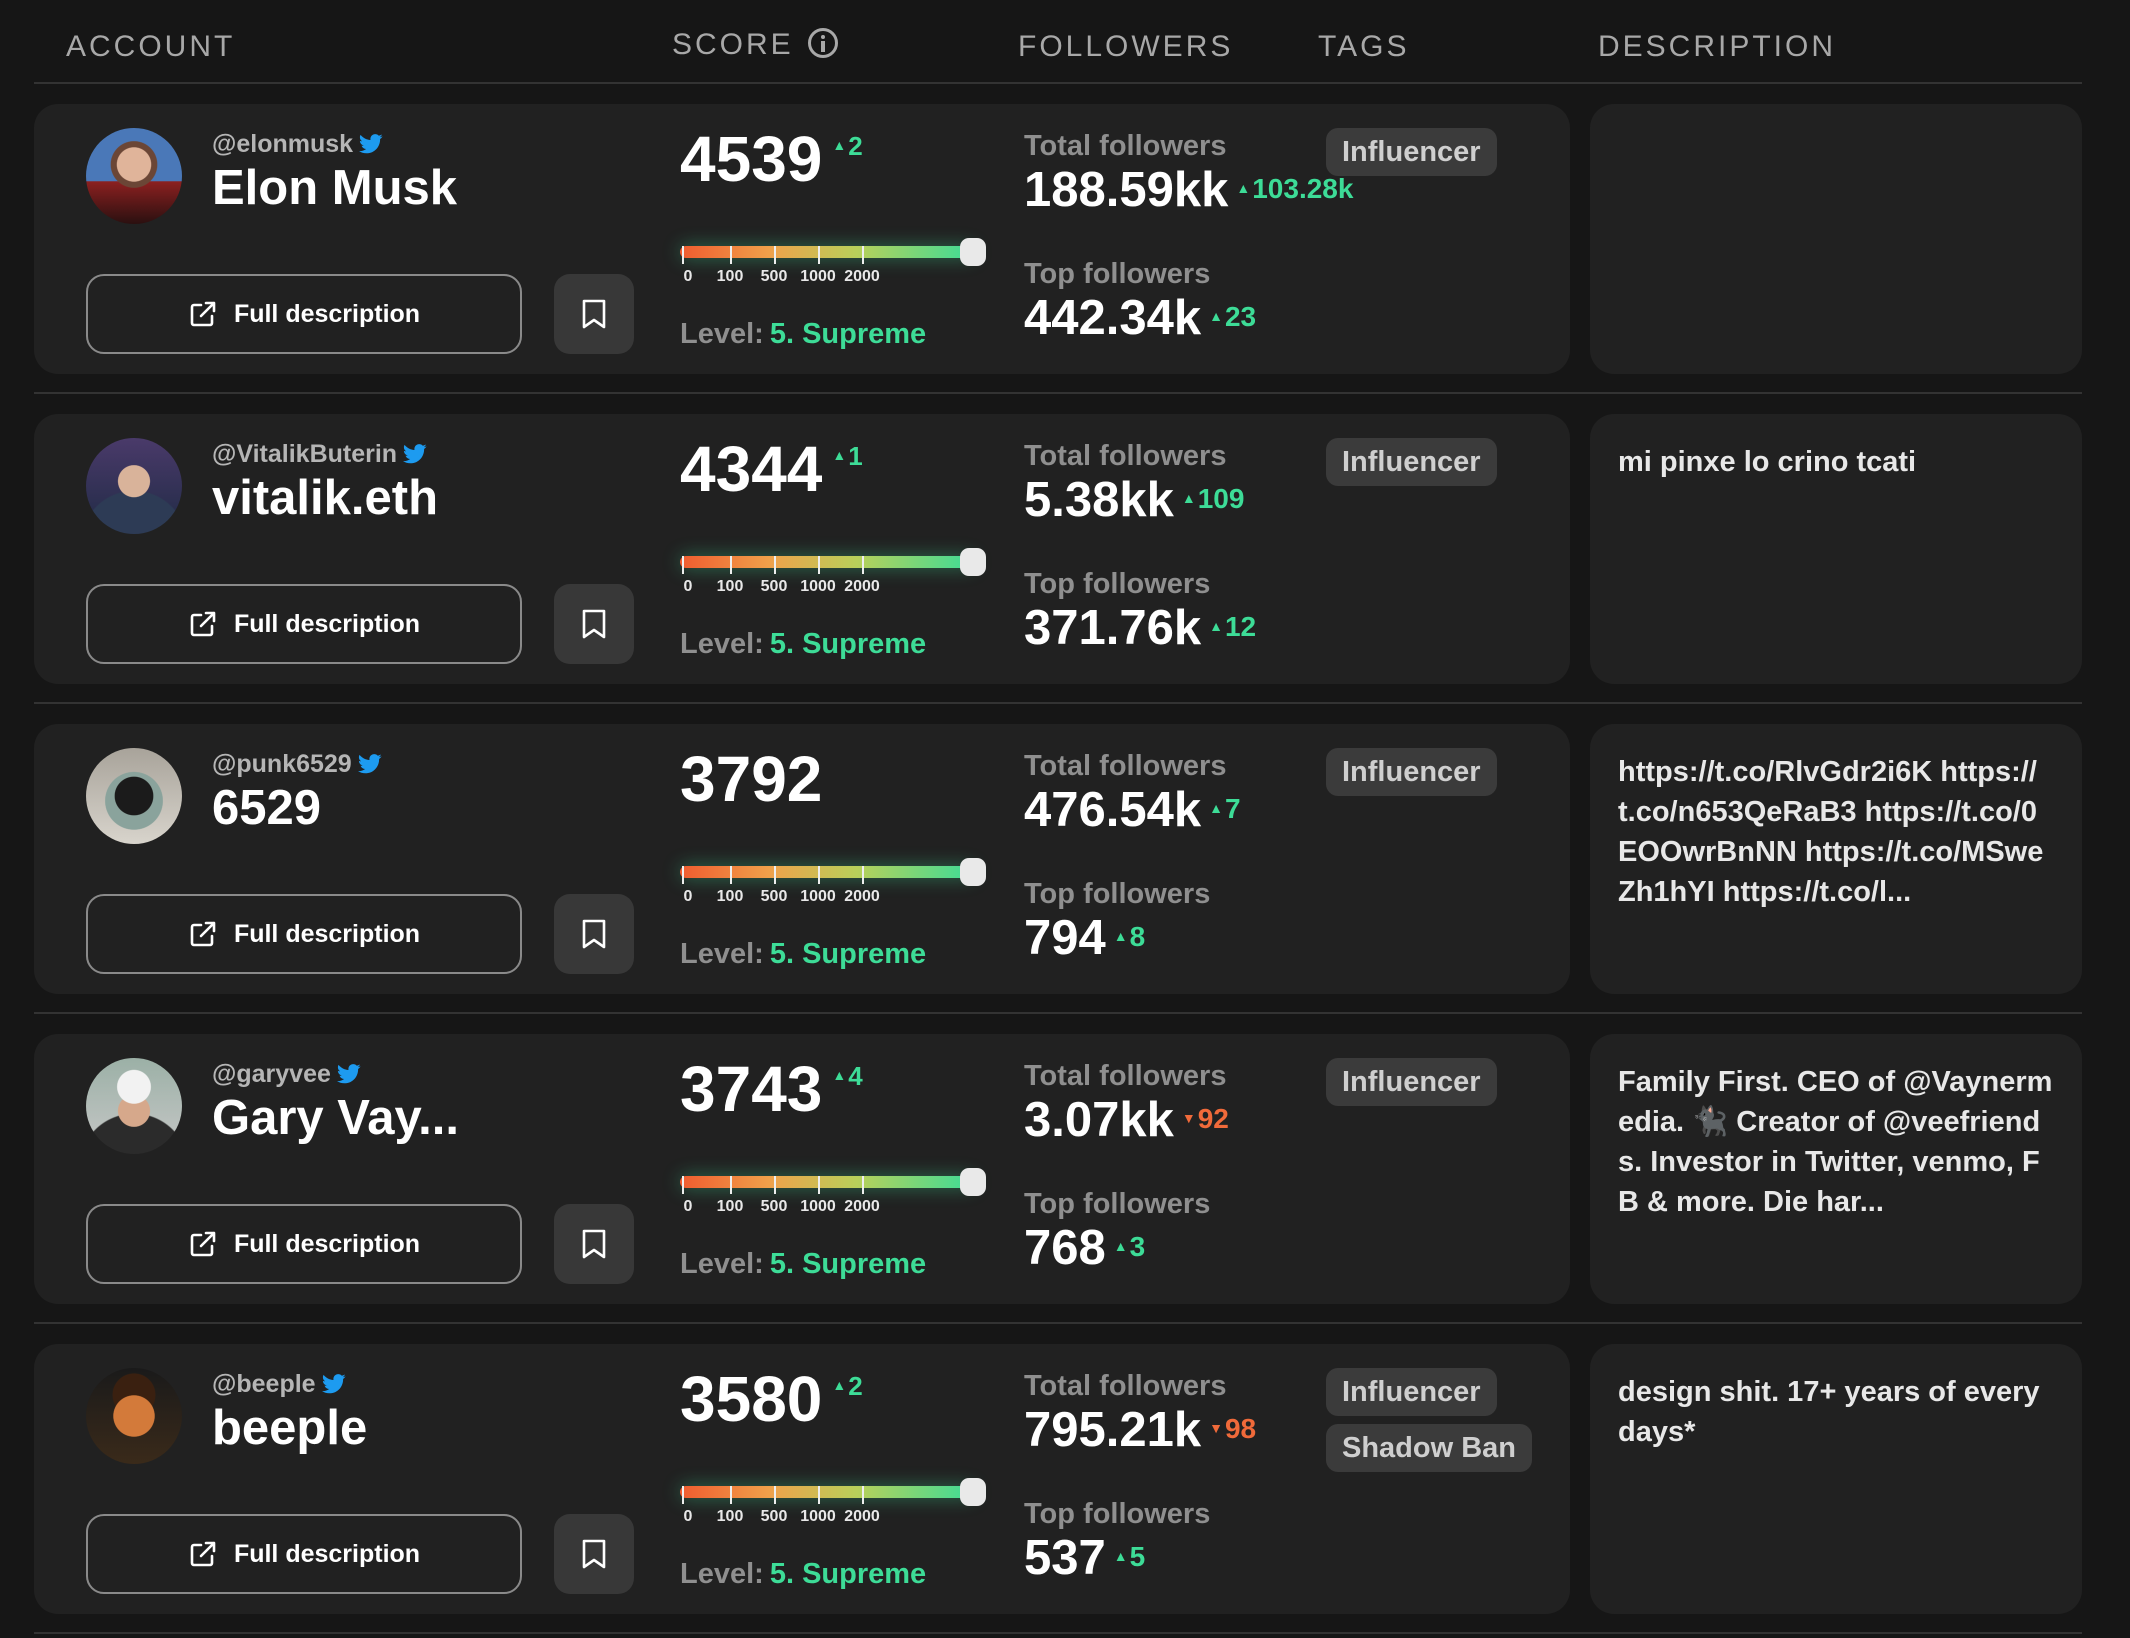 This screenshot has width=2130, height=1638. Describe the element at coordinates (335, 188) in the screenshot. I see `account-name: Elon Musk` at that location.